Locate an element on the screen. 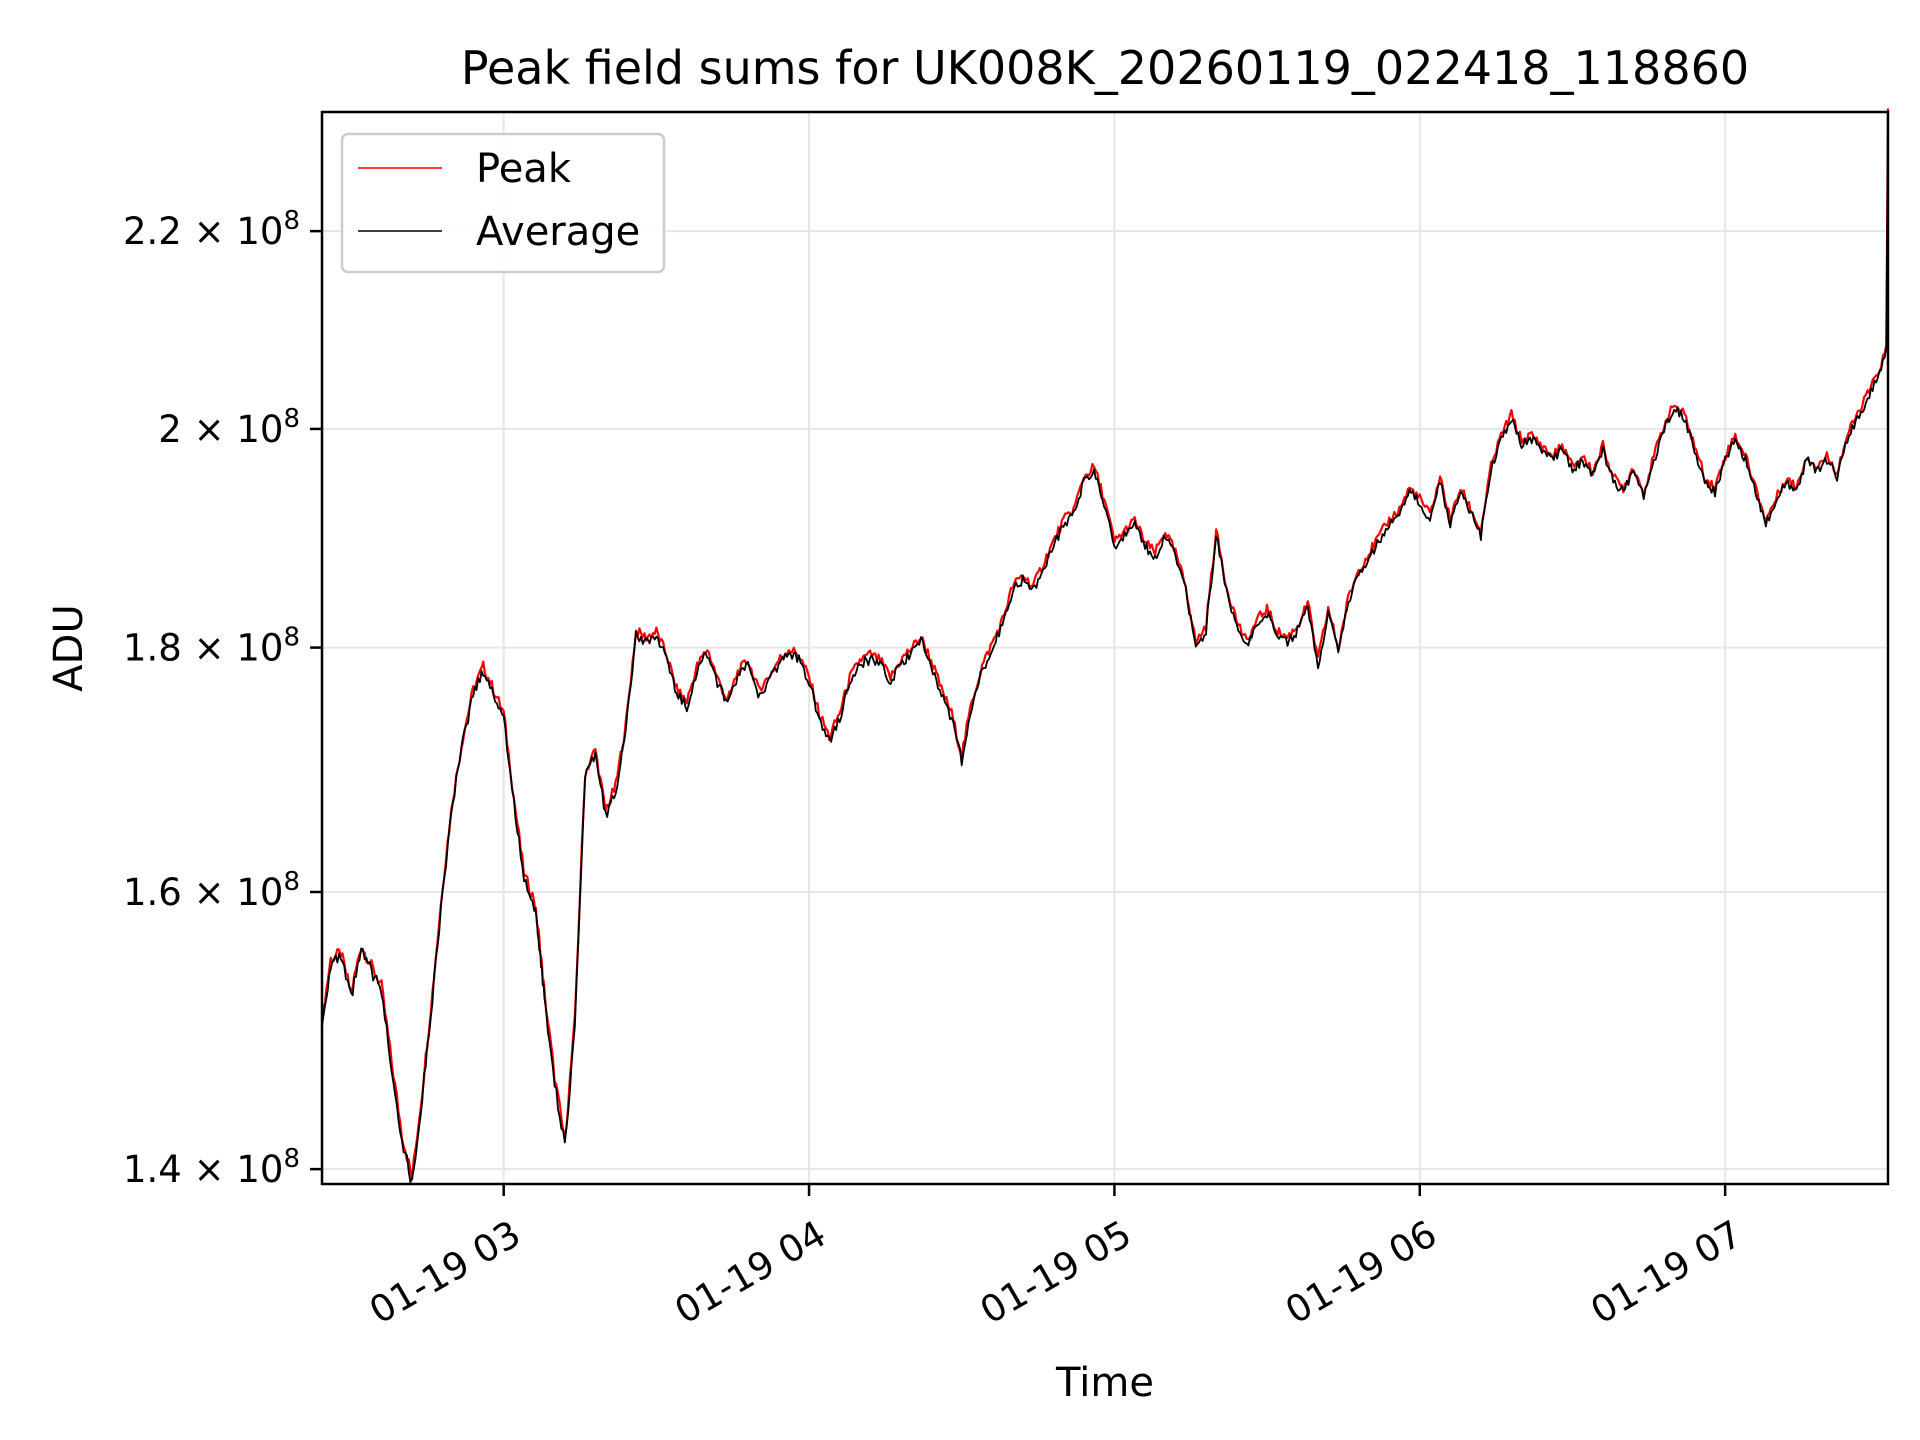 This screenshot has width=1920, height=1440. legend-label-peak: Peak is located at coordinates (524, 169).